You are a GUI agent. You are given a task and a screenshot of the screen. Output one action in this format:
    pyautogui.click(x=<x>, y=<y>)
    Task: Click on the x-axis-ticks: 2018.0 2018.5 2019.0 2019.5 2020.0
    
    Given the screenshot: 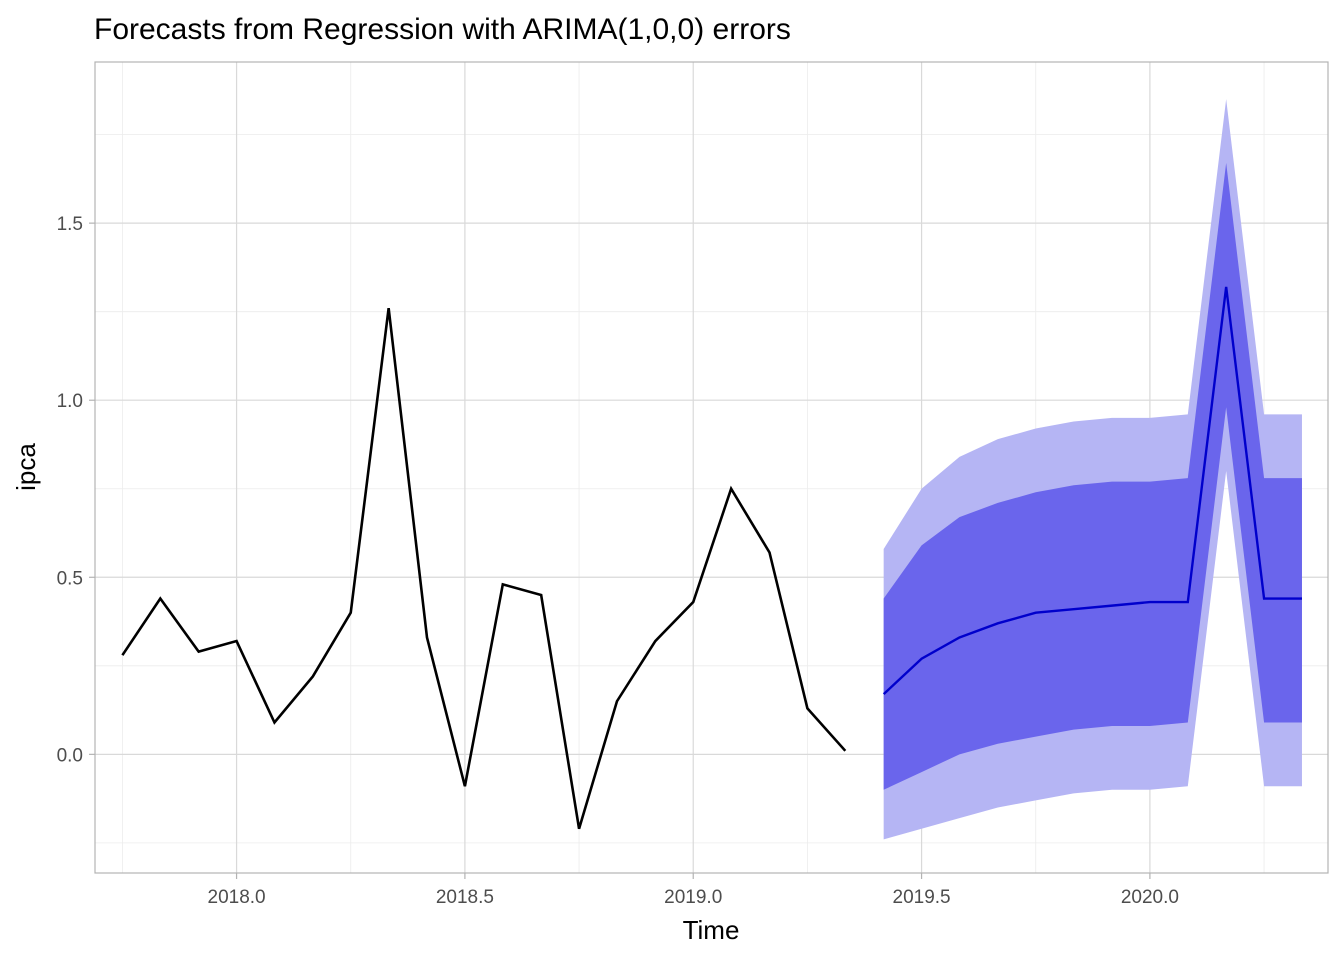 What is the action you would take?
    pyautogui.click(x=693, y=890)
    